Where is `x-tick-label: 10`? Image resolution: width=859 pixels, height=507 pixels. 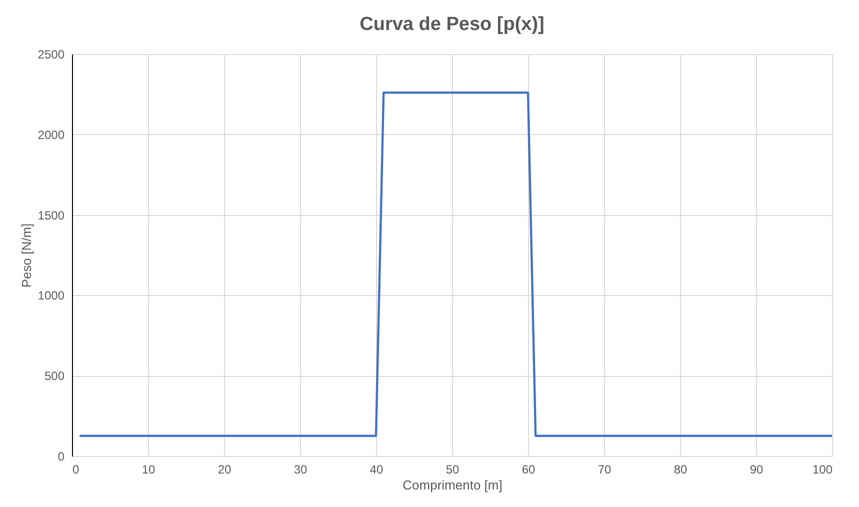
x-tick-label: 10 is located at coordinates (149, 469).